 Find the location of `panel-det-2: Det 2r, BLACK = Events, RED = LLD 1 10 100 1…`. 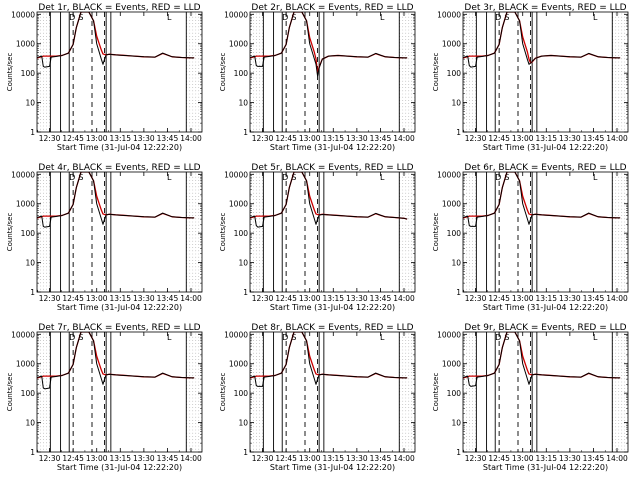

panel-det-2: Det 2r, BLACK = Events, RED = LLD 1 10 100 1… is located at coordinates (317, 77).